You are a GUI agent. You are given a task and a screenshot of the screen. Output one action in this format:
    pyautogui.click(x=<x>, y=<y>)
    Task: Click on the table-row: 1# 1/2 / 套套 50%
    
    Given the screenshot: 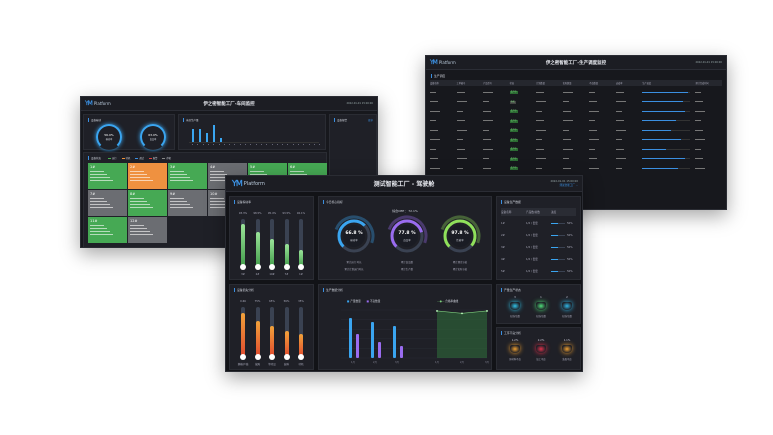 What is the action you would take?
    pyautogui.click(x=538, y=223)
    